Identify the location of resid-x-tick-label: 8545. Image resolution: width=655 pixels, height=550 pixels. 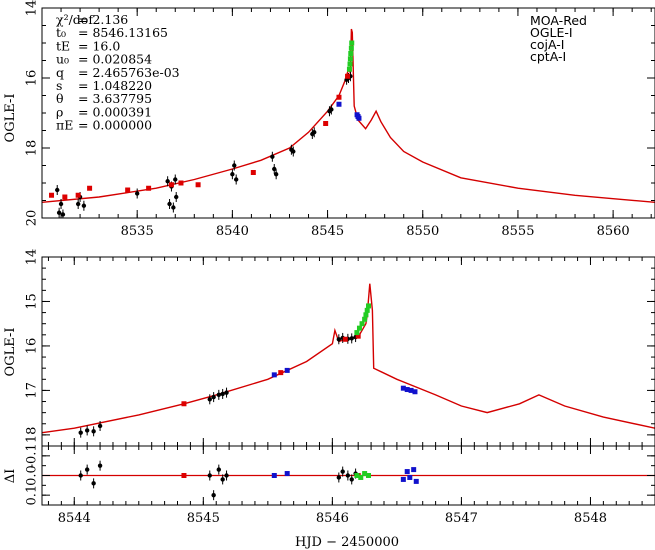
(203, 518).